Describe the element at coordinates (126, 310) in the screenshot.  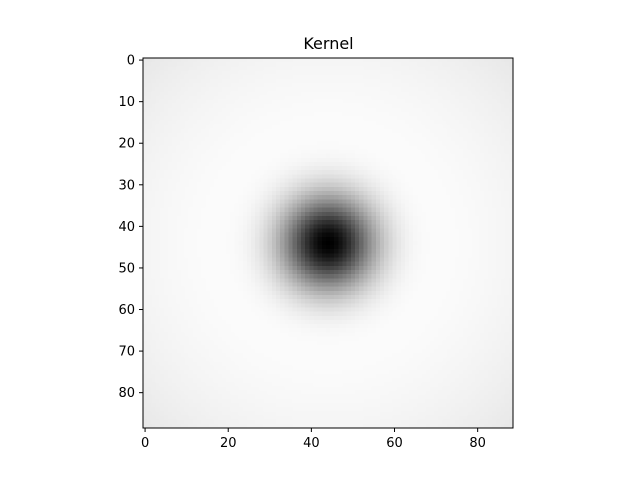
I see `y-tick-label: 60` at that location.